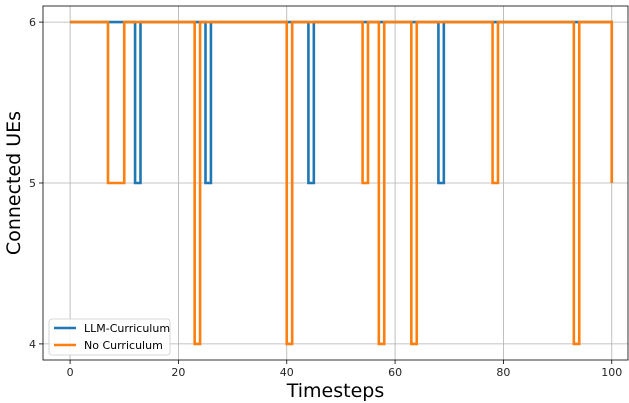 The width and height of the screenshot is (629, 403). What do you see at coordinates (70, 372) in the screenshot?
I see `x-tick-label: 0` at bounding box center [70, 372].